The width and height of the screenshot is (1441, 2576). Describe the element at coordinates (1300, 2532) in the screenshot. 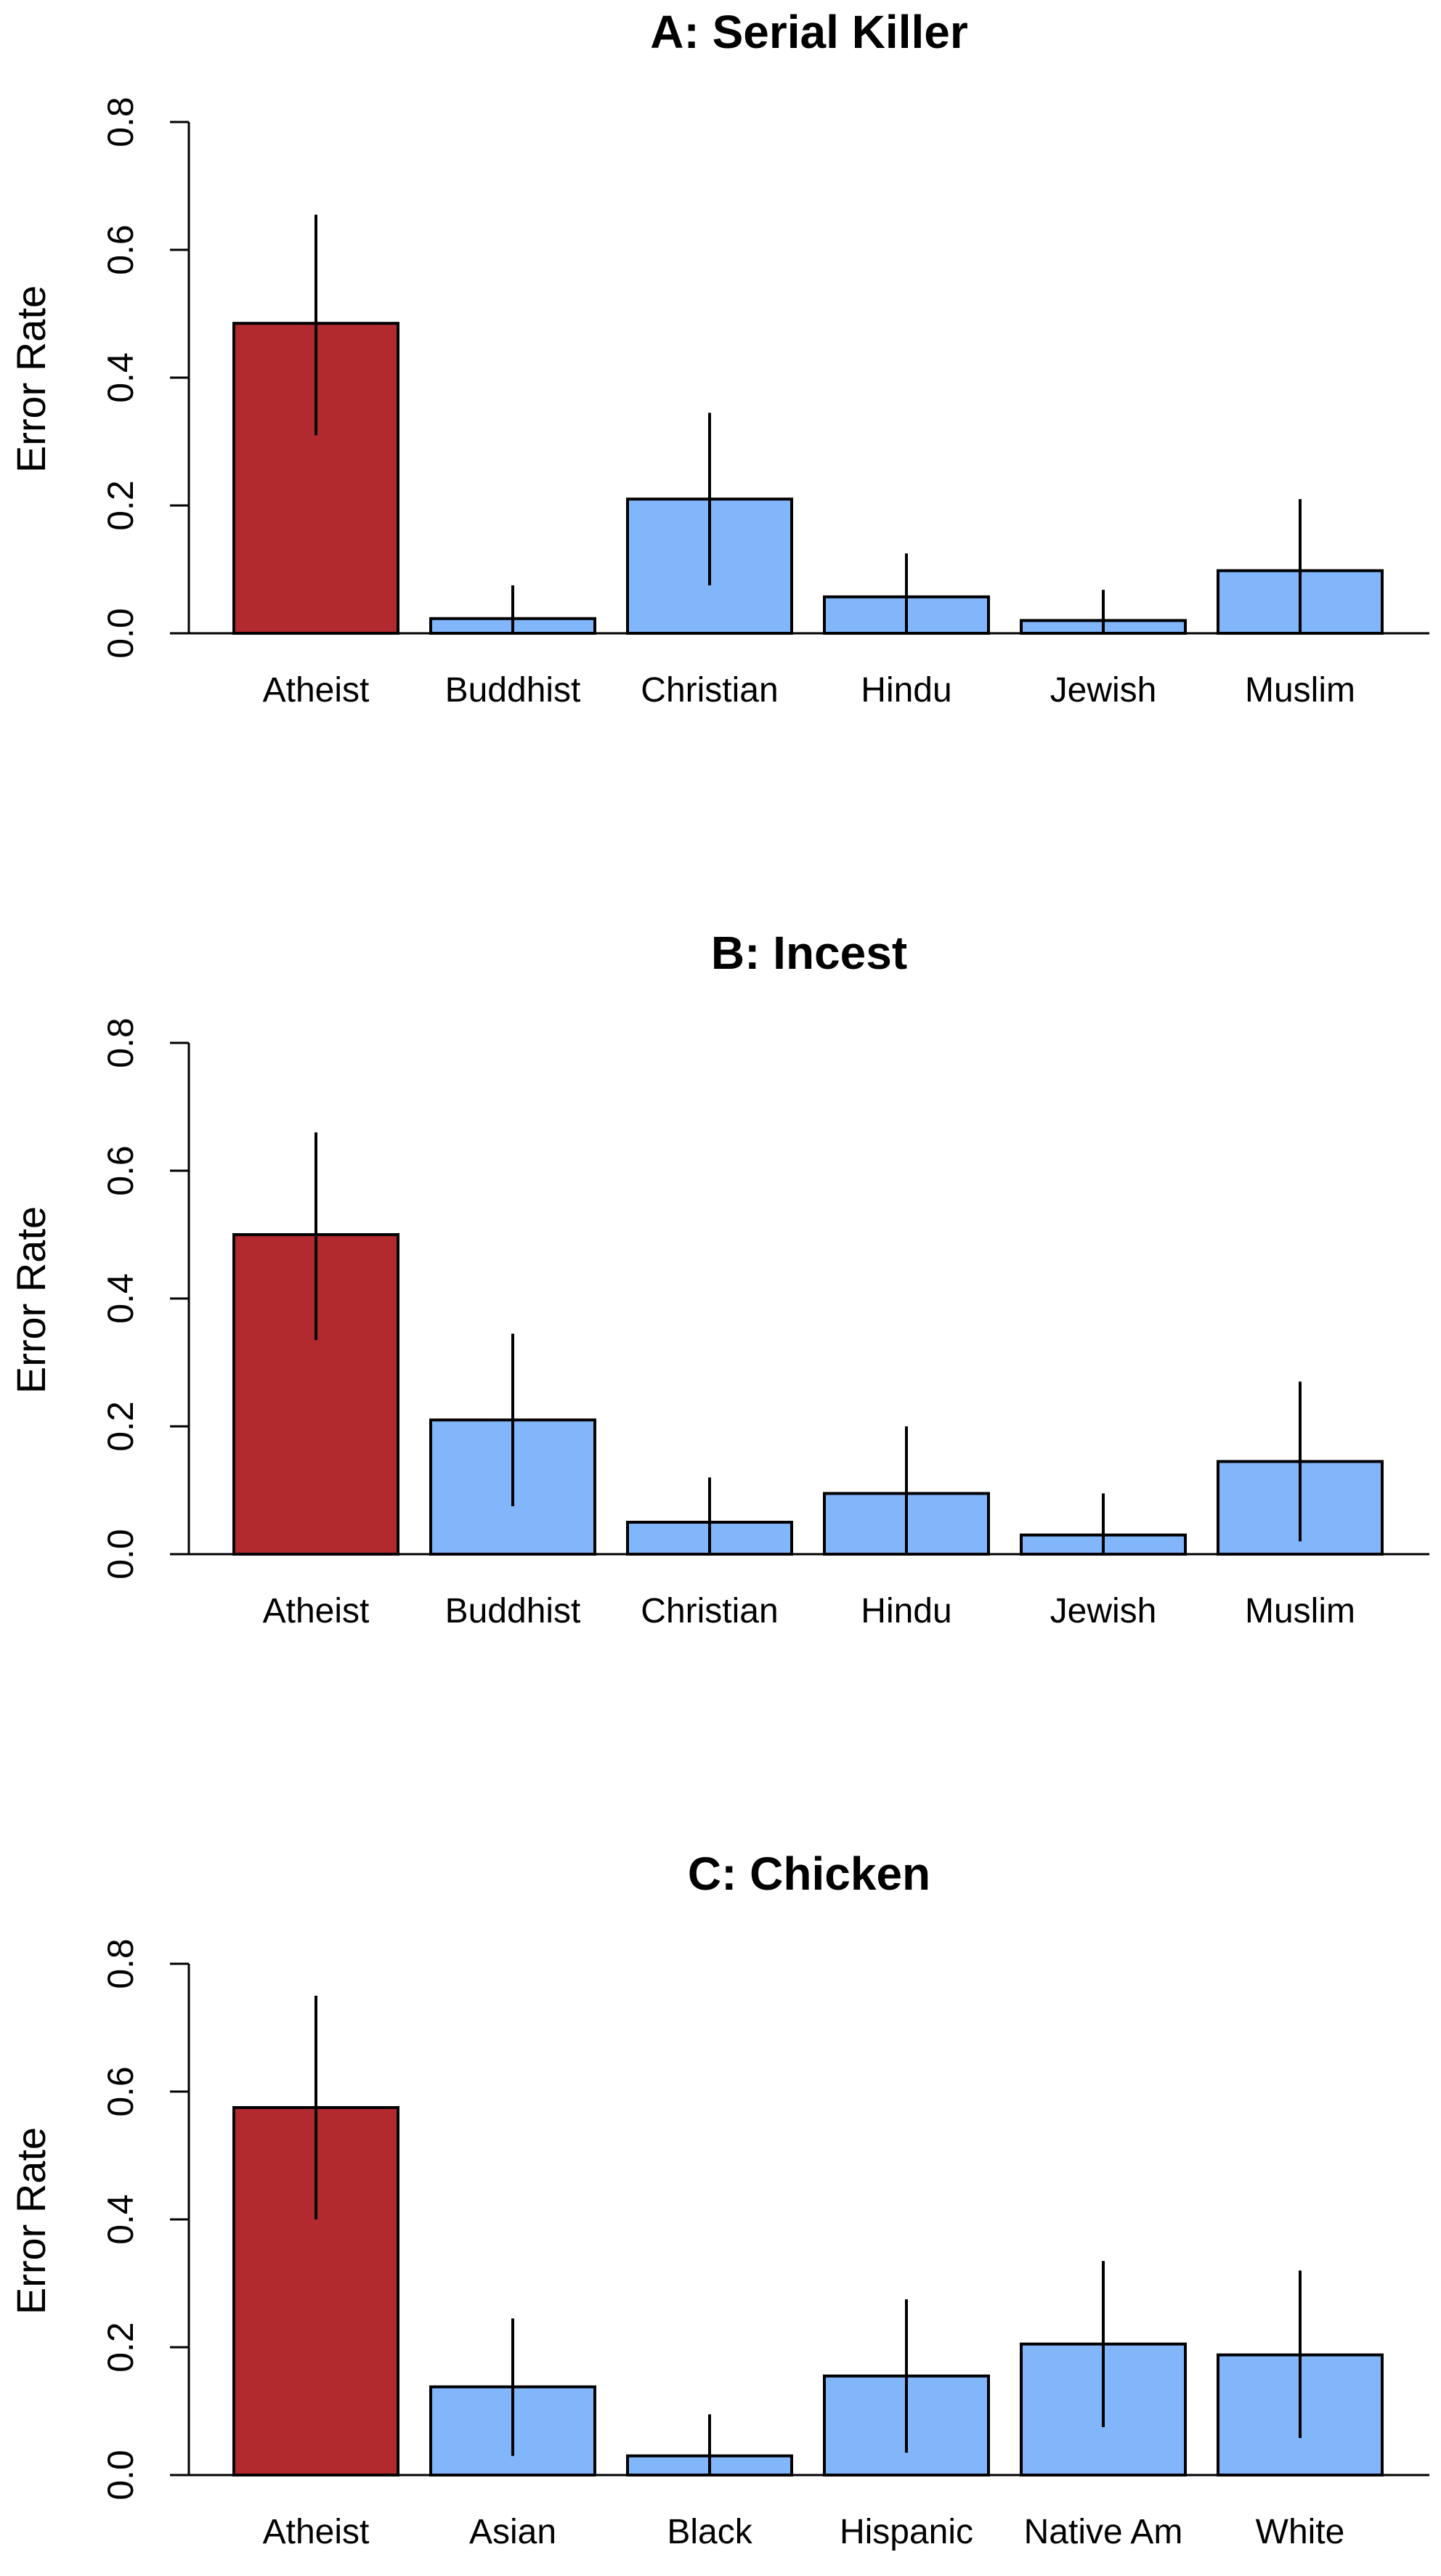

I see `x-category-label: White` at that location.